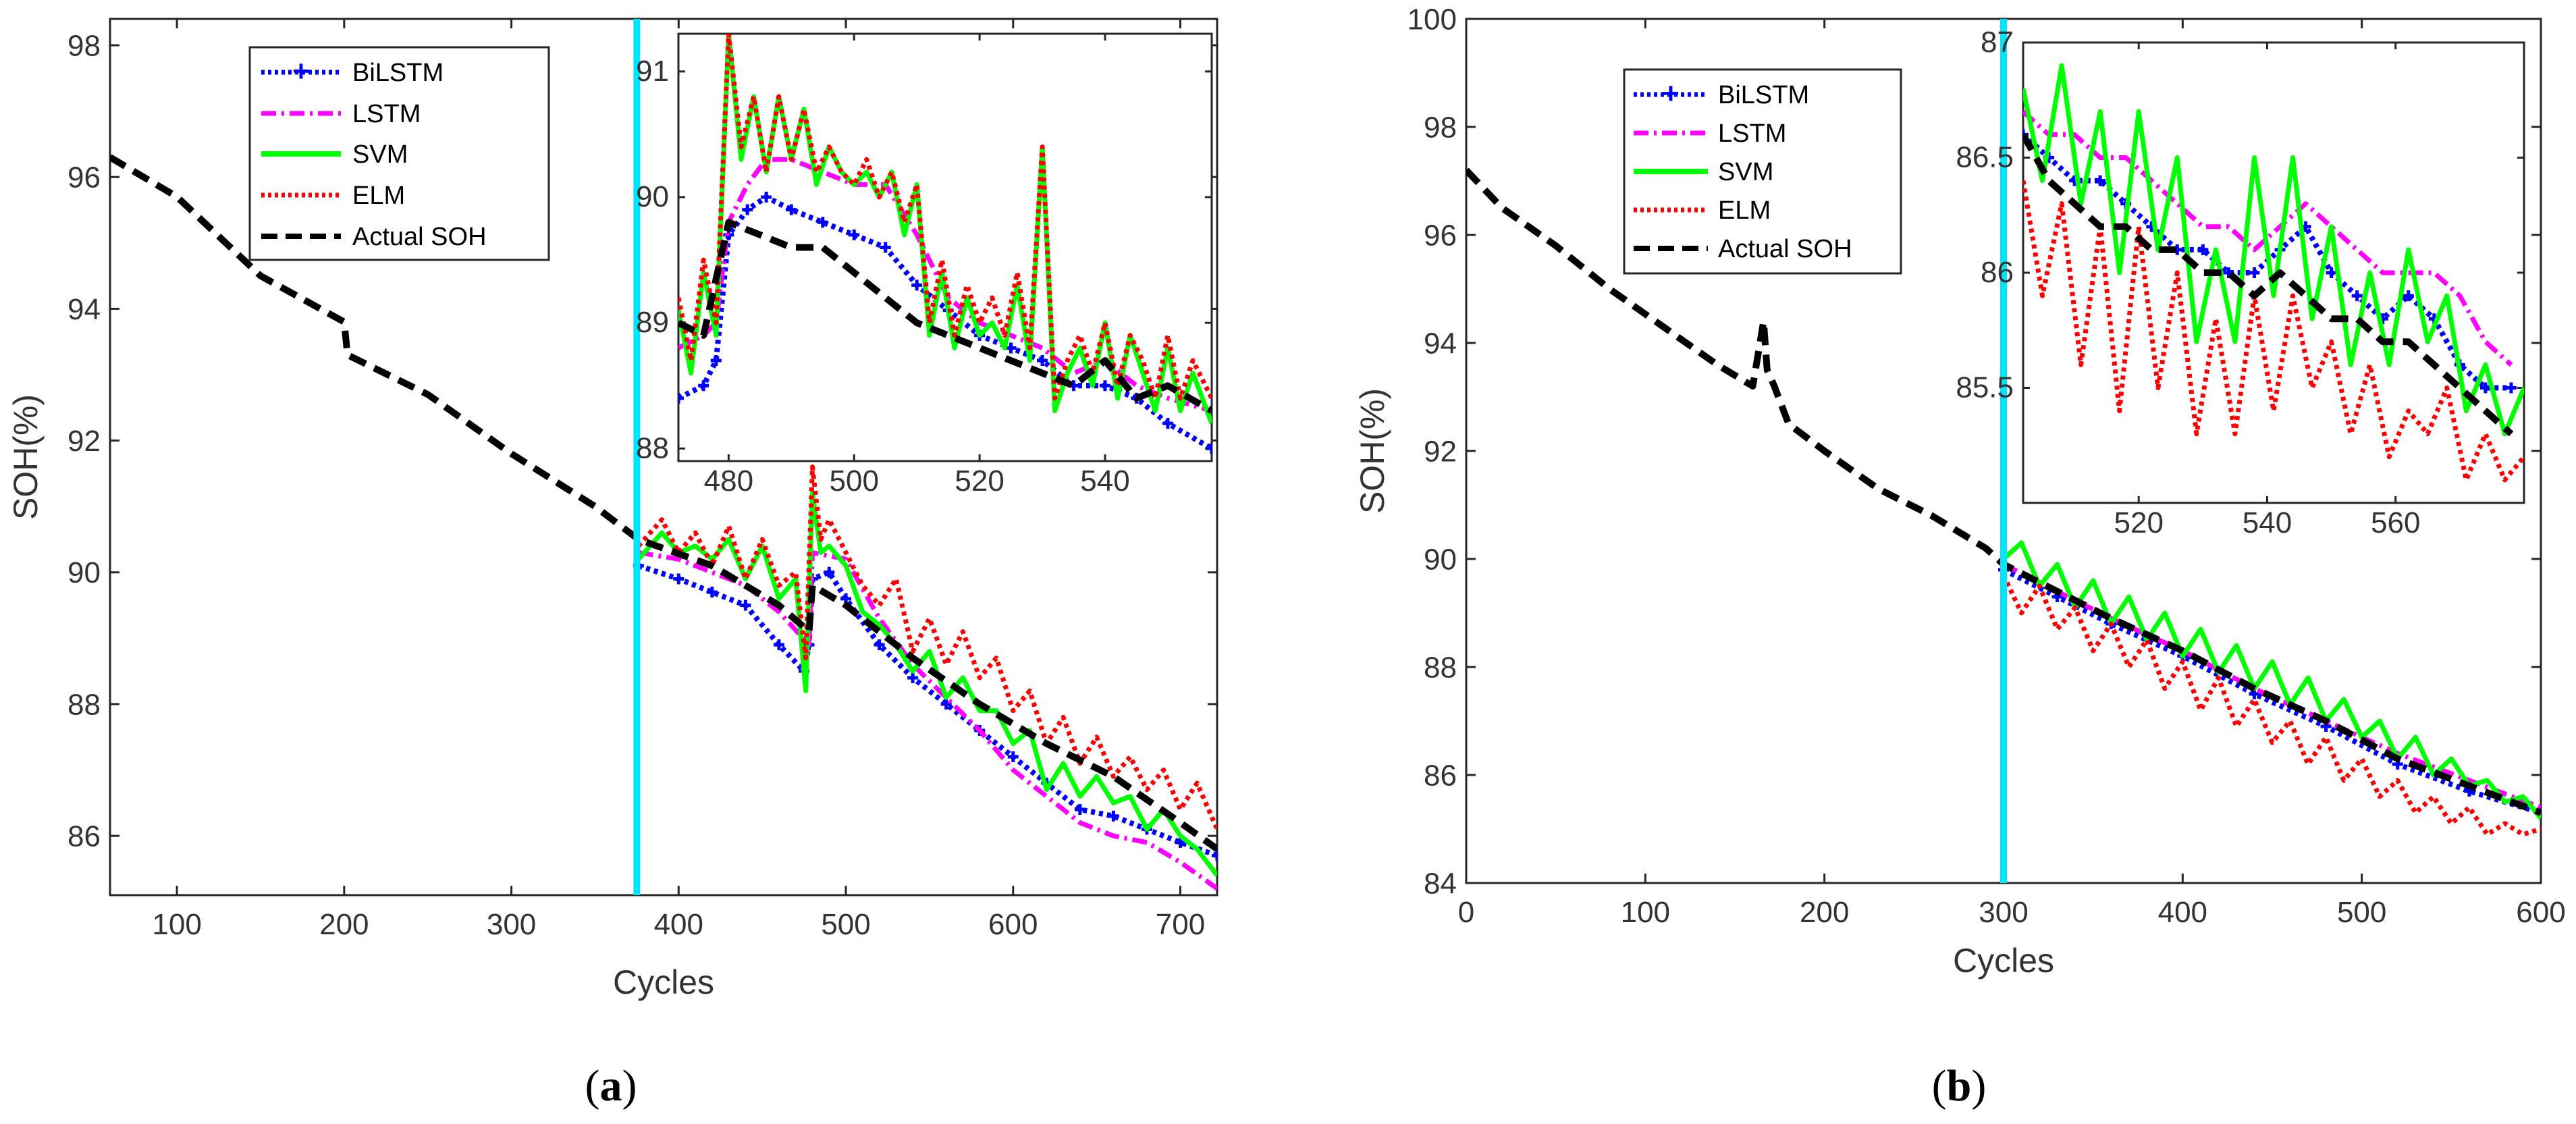  I want to click on panel-b-legend-plus: +, so click(1671, 93).